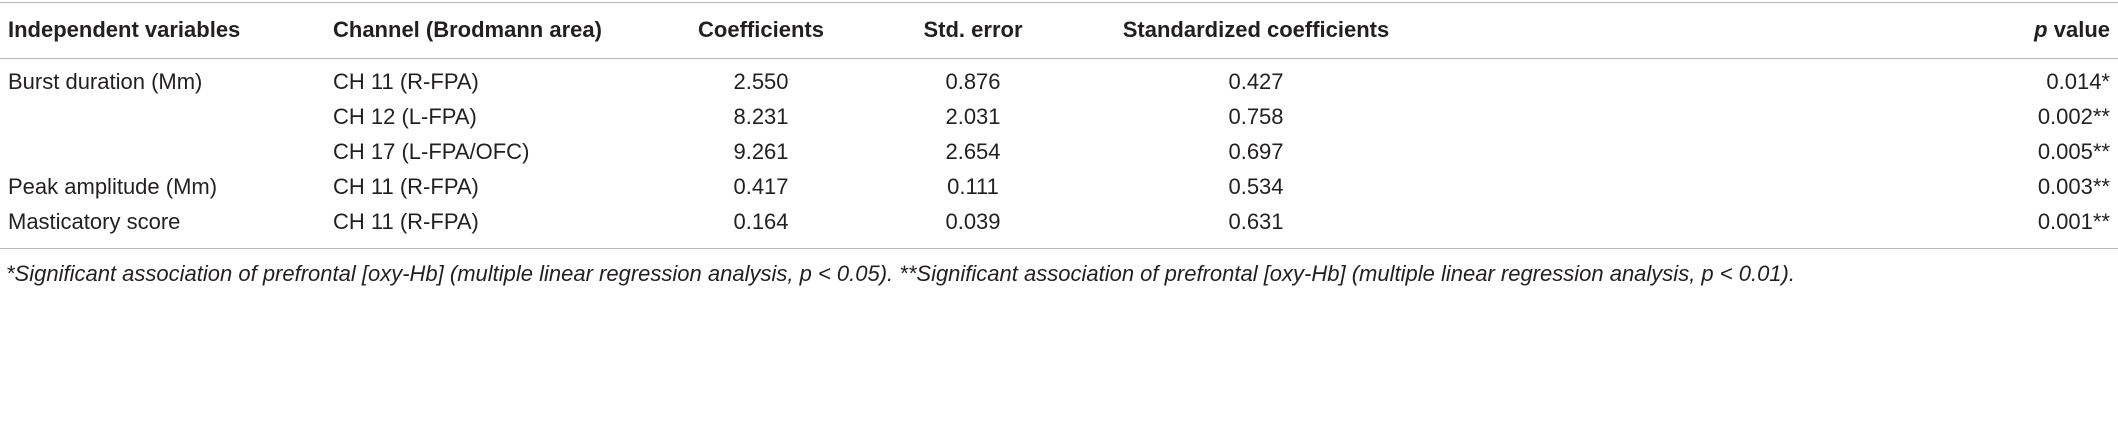  Describe the element at coordinates (761, 221) in the screenshot. I see `table-cell: 0.164` at that location.